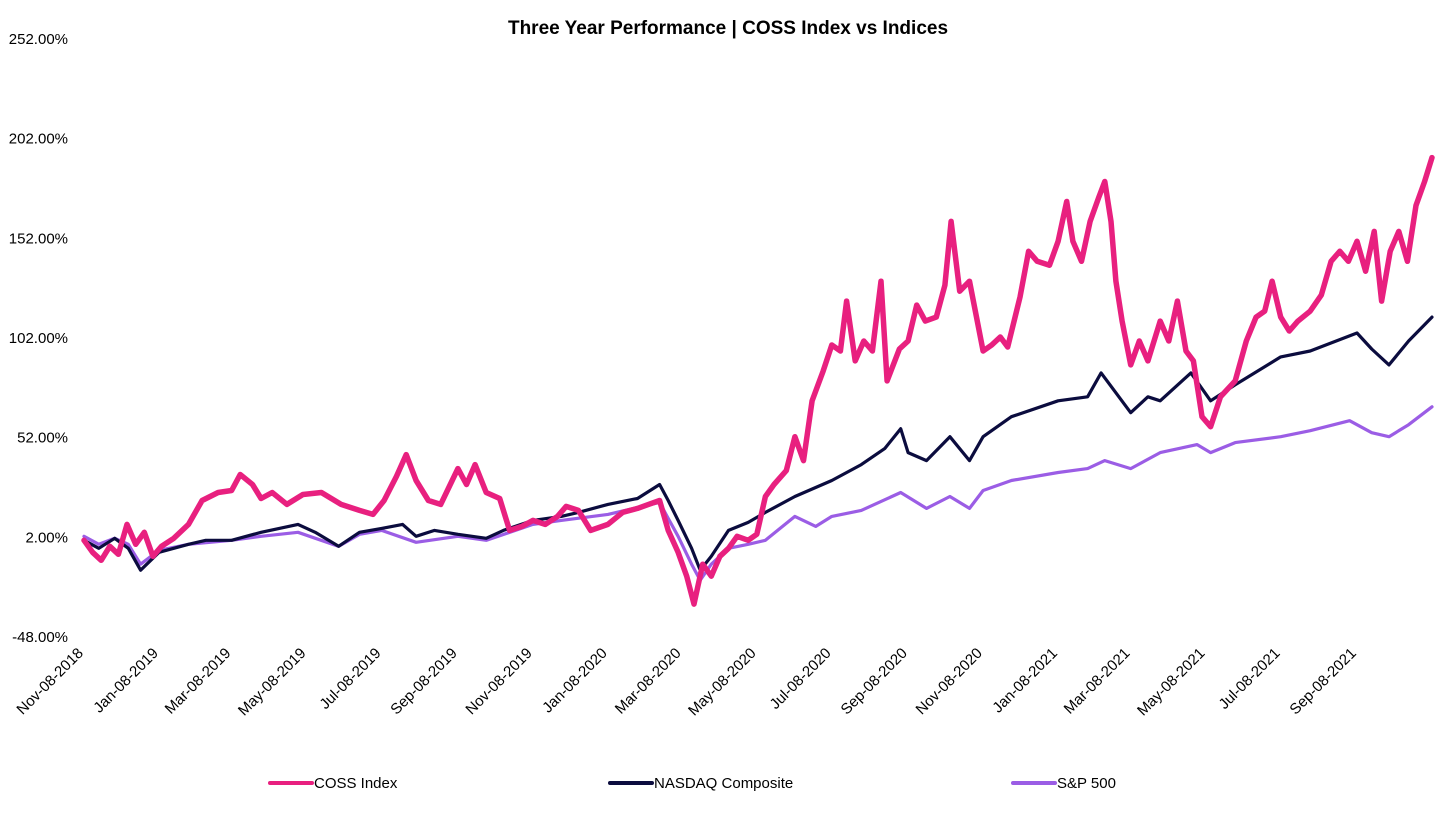  I want to click on x-tick-label: May-08-2020, so click(722, 682).